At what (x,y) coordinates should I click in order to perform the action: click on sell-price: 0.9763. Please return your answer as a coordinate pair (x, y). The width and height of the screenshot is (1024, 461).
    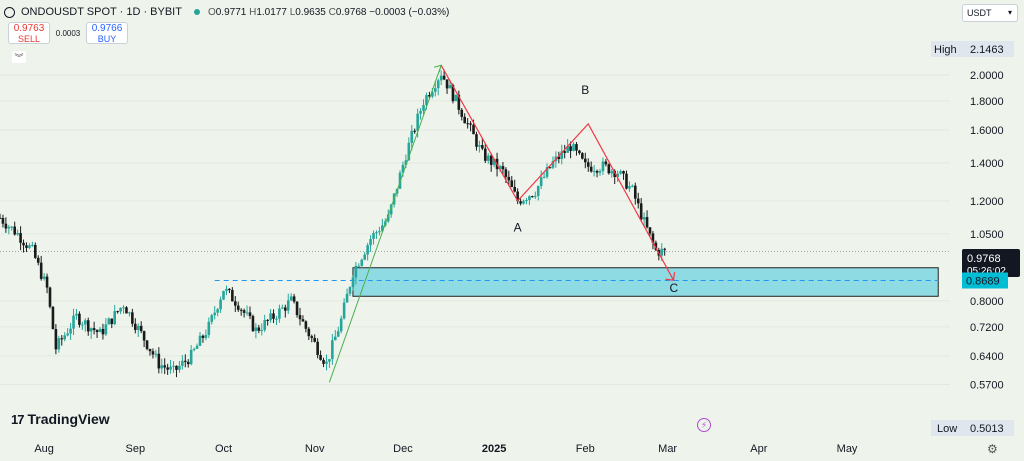
    Looking at the image, I should click on (29, 28).